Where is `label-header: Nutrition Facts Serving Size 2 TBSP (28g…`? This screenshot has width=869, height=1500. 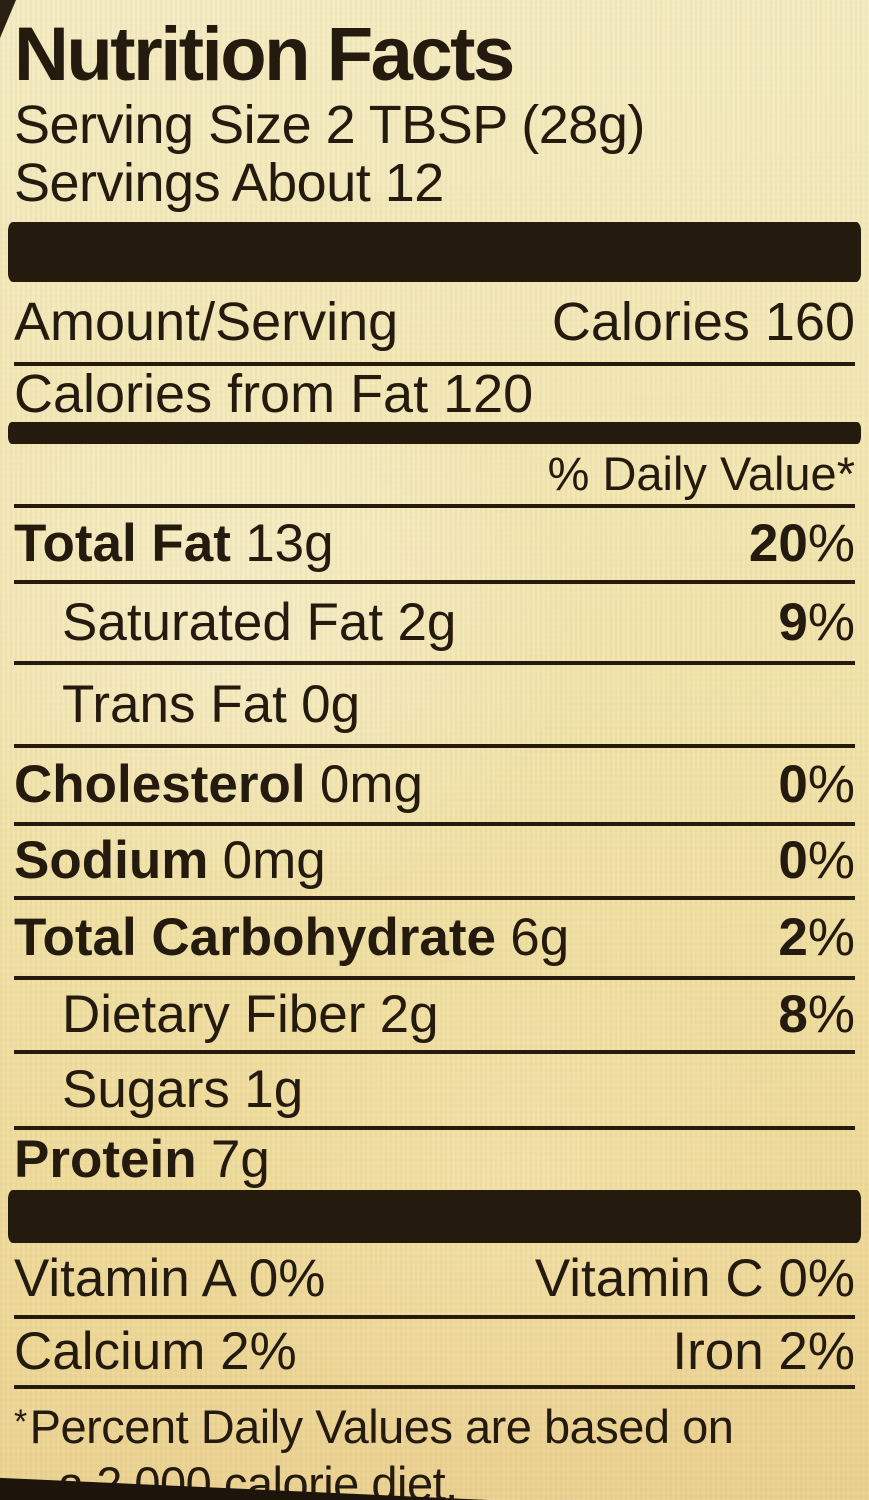
label-header: Nutrition Facts Serving Size 2 TBSP (28g… is located at coordinates (434, 106).